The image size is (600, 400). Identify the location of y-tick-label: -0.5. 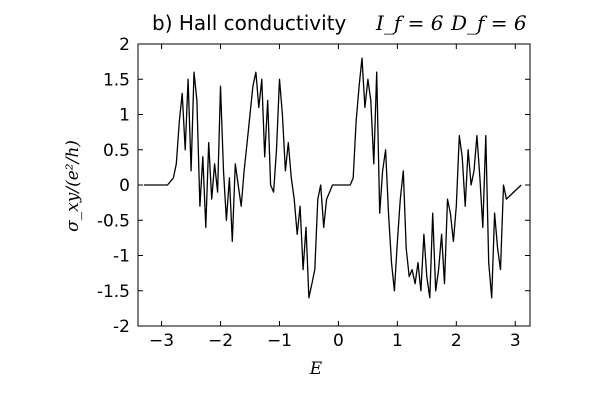
(113, 221).